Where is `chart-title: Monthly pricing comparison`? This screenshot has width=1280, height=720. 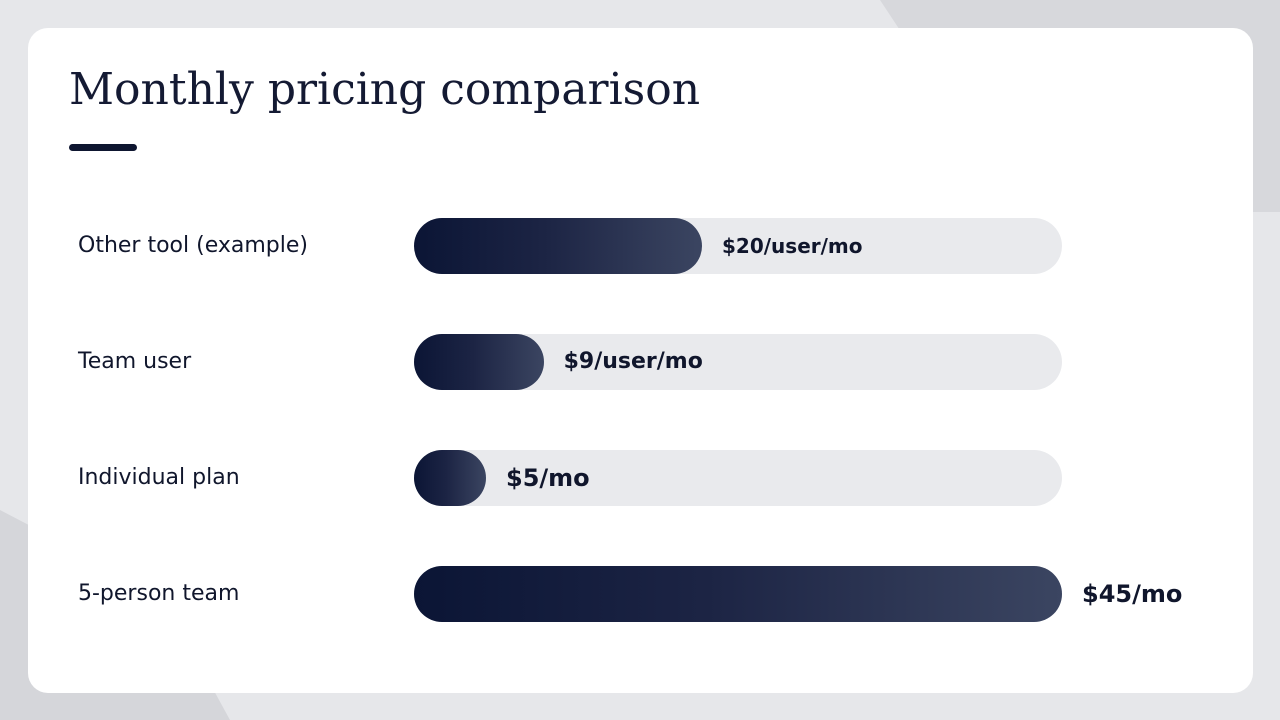 chart-title: Monthly pricing comparison is located at coordinates (385, 89).